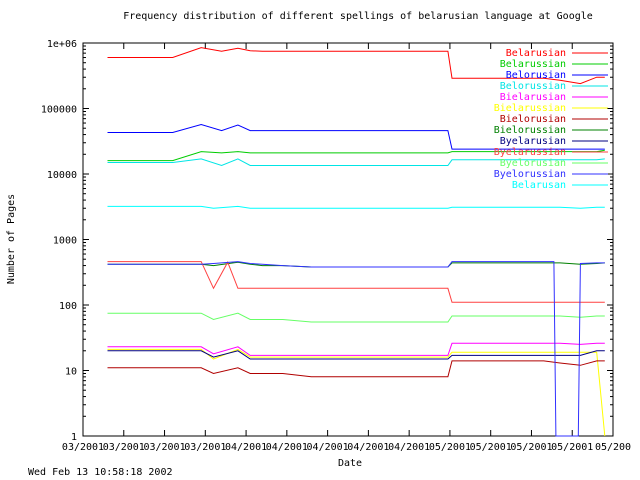  What do you see at coordinates (356, 207) in the screenshot?
I see `series-line-belarusan` at bounding box center [356, 207].